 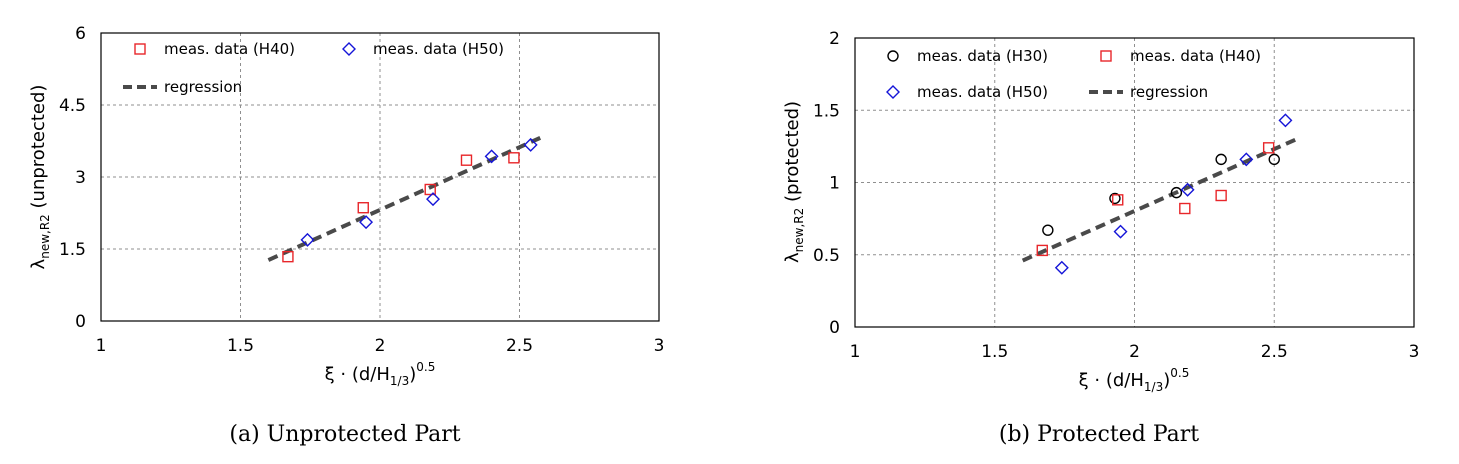 What do you see at coordinates (792, 154) in the screenshot?
I see `y-axis-label-rest: (protected)` at bounding box center [792, 154].